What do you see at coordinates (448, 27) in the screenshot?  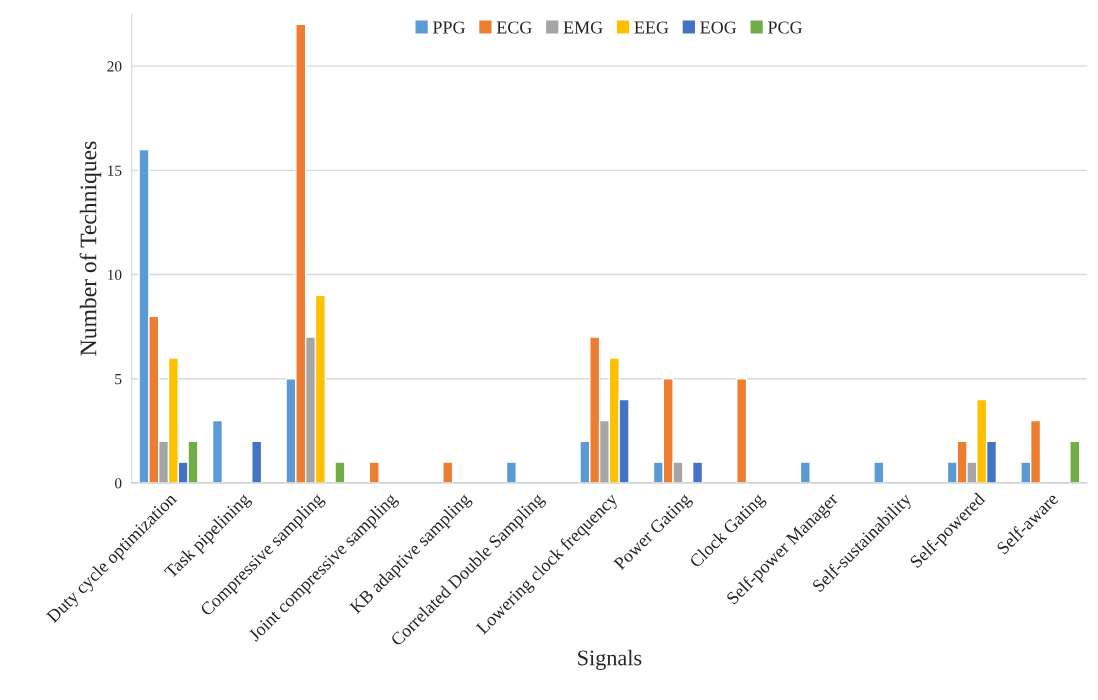 I see `legend-label: PPG` at bounding box center [448, 27].